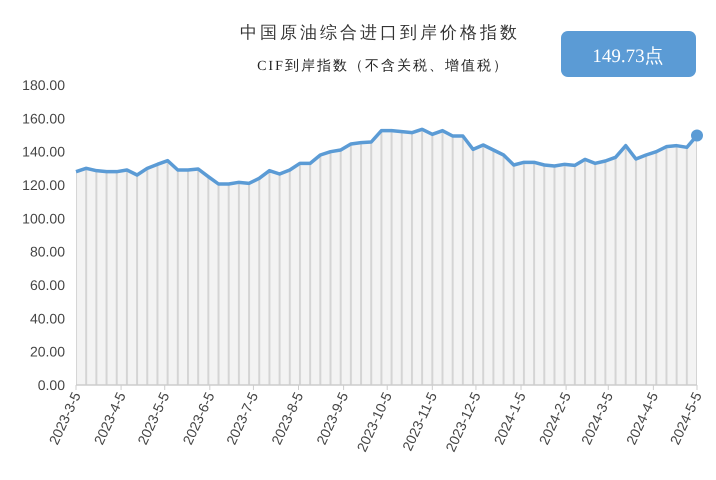 The image size is (716, 480). Describe the element at coordinates (48, 318) in the screenshot. I see `y-tick-label: 40.00` at that location.